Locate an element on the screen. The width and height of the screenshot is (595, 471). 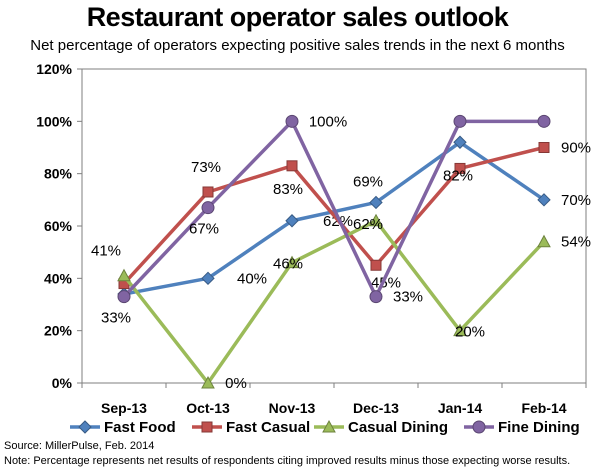
fast-food-legend-label: Fast Food is located at coordinates (140, 427).